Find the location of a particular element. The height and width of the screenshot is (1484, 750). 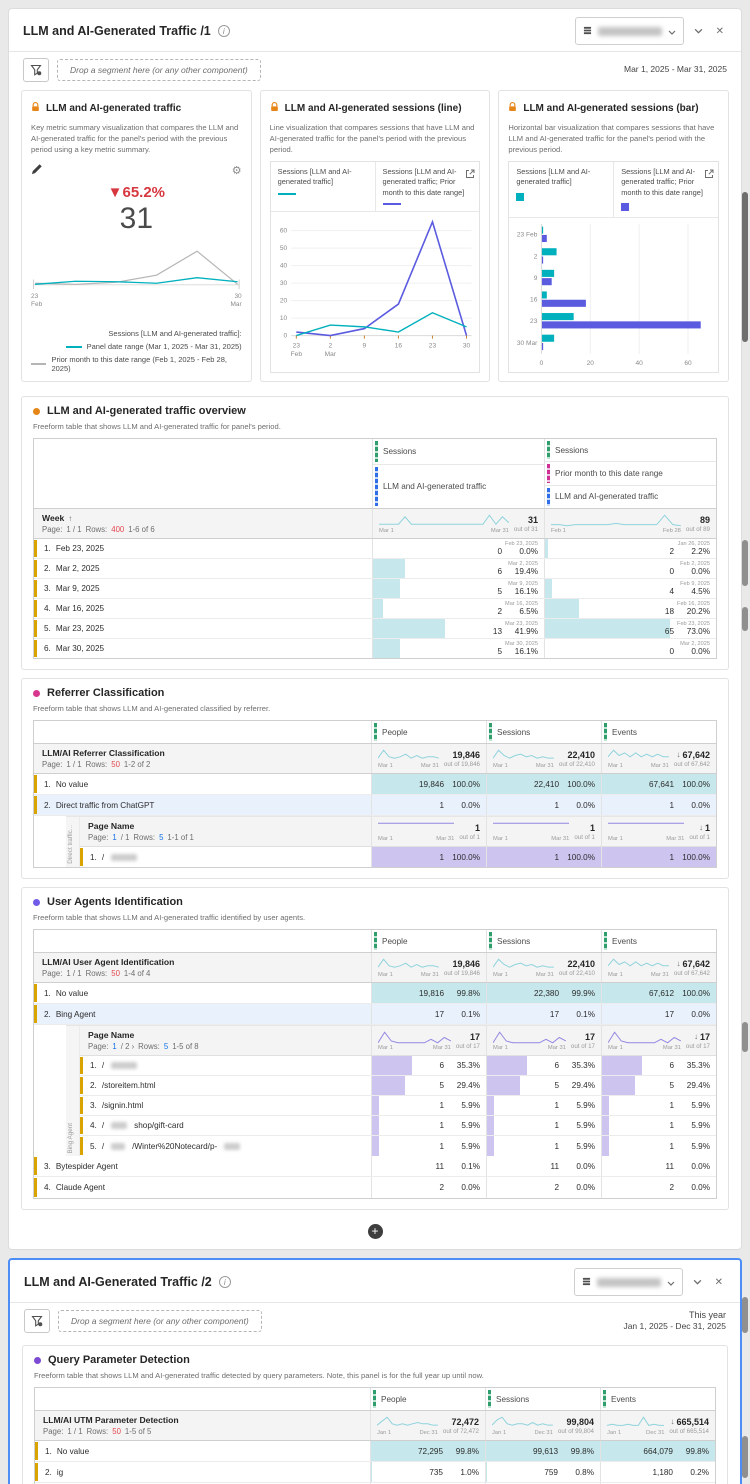

metric-value-cell: 67,612 100.0% is located at coordinates (658, 993).